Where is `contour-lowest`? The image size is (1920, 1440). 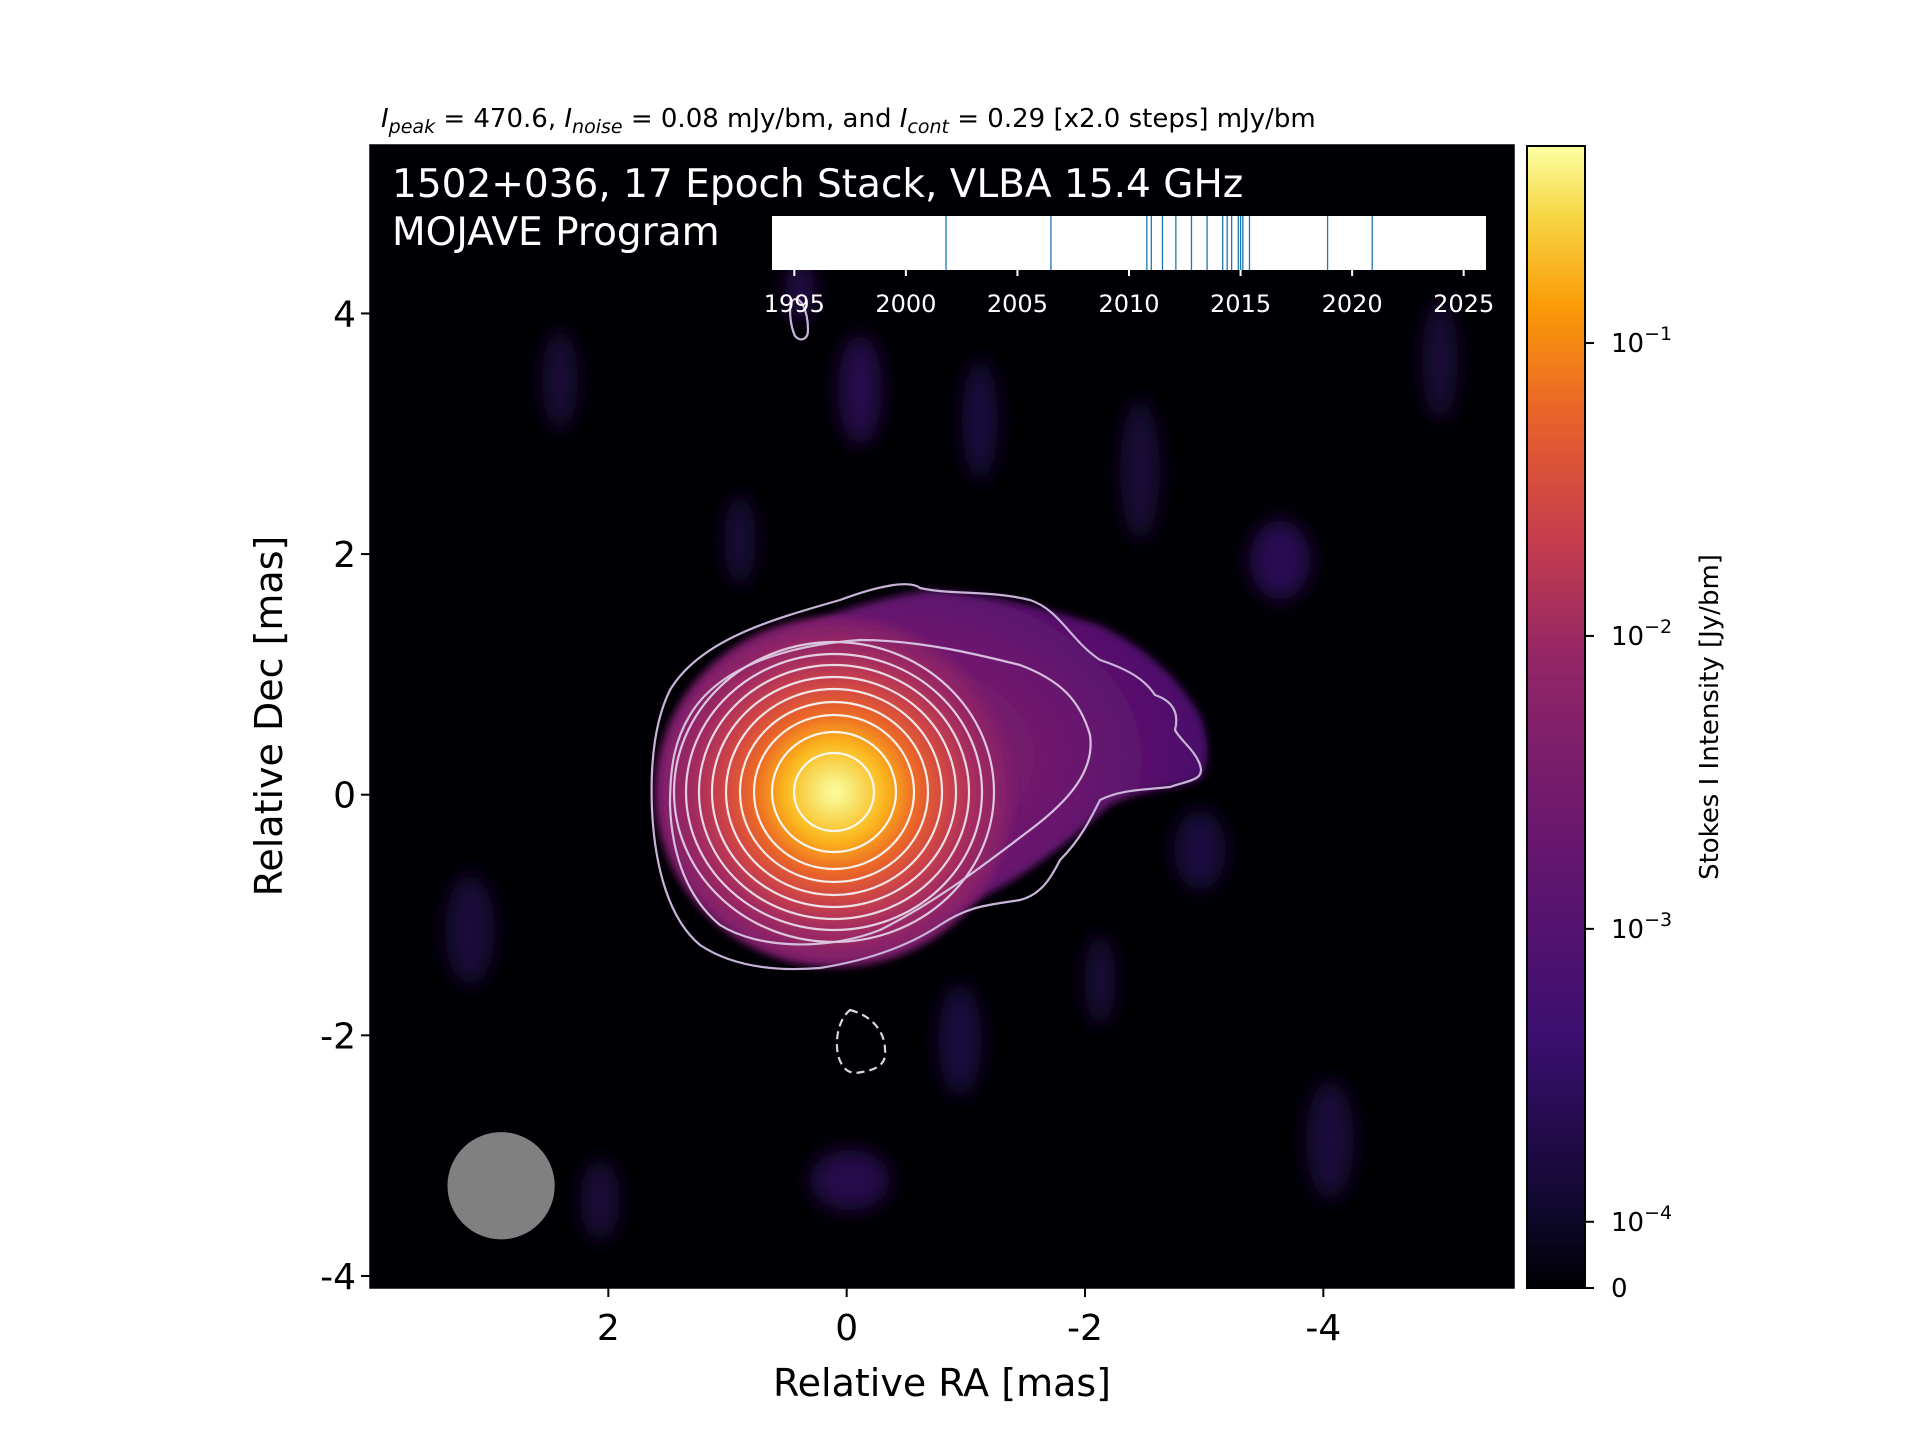 contour-lowest is located at coordinates (926, 777).